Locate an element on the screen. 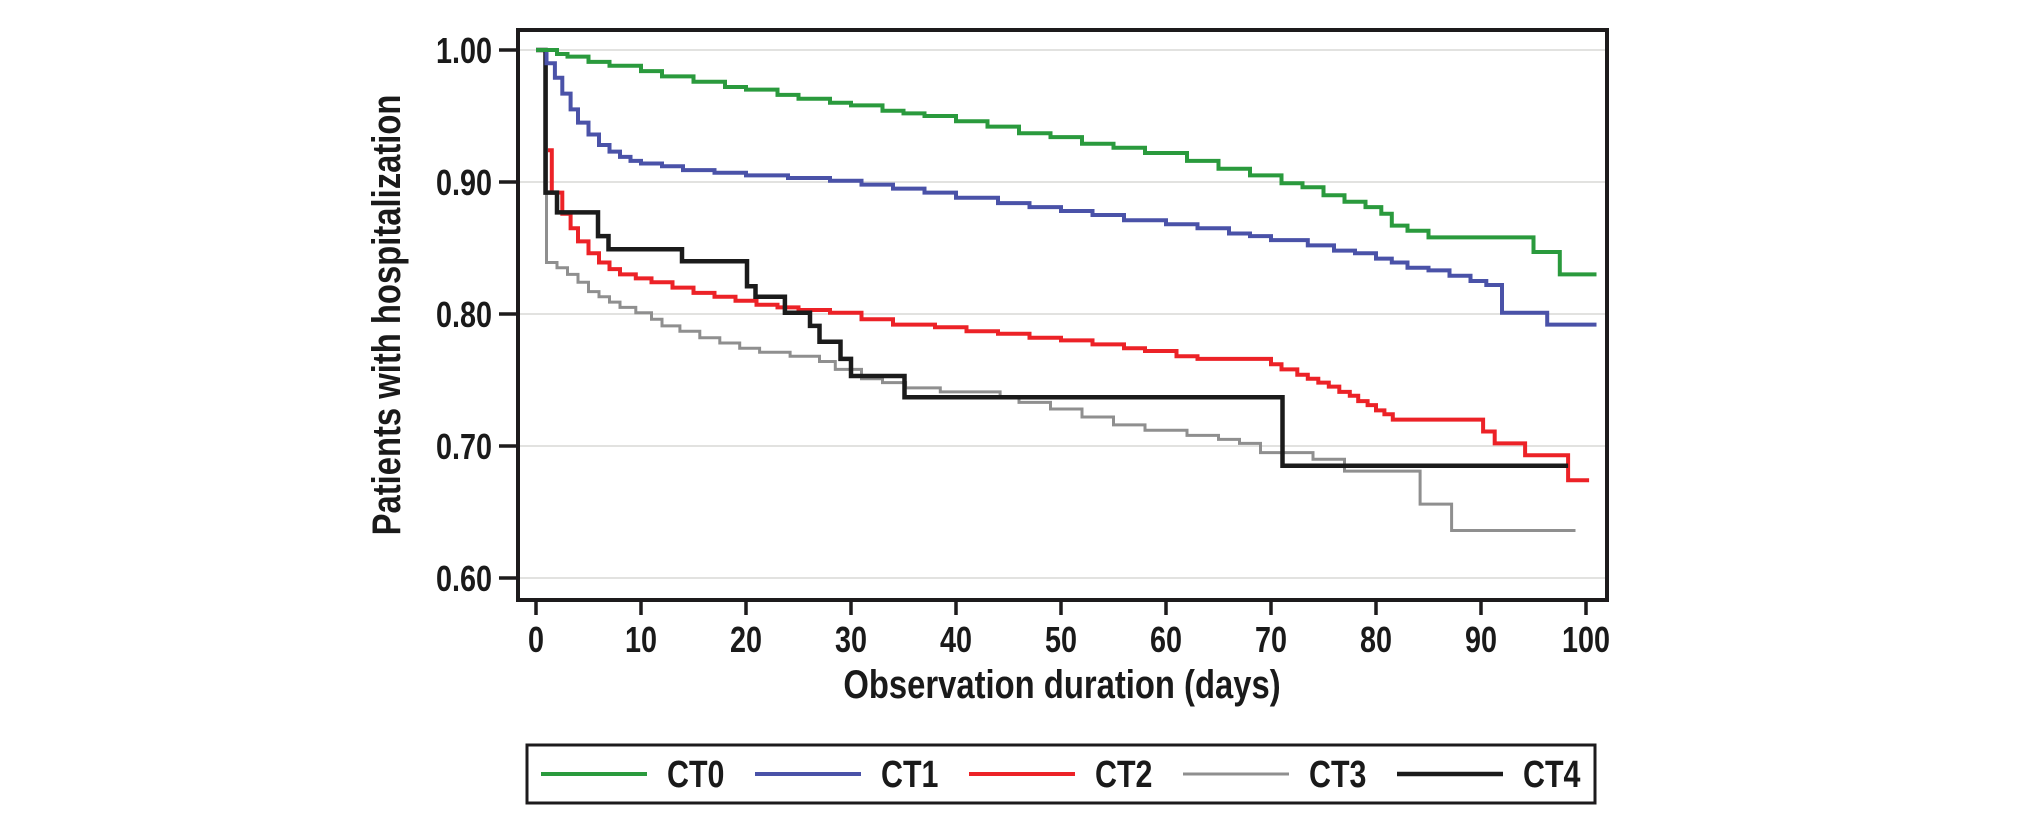 This screenshot has height=821, width=2020. legend-item-ct1: CT1 is located at coordinates (846, 775).